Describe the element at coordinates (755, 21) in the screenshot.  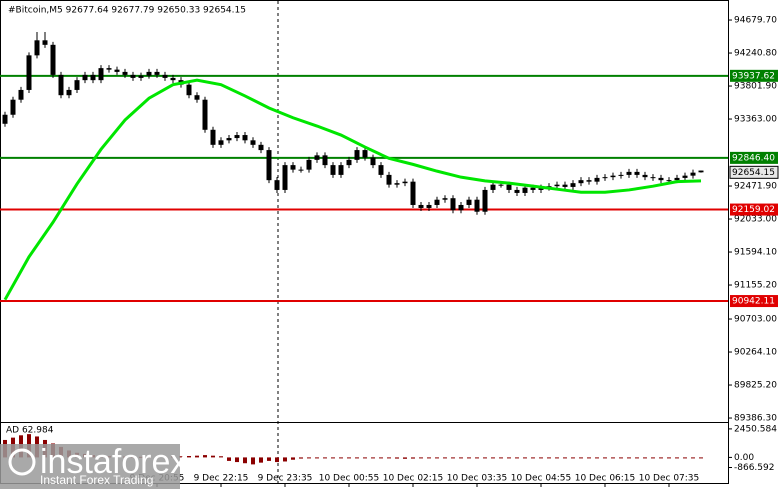
I see `y-tick-label: 94679.70` at that location.